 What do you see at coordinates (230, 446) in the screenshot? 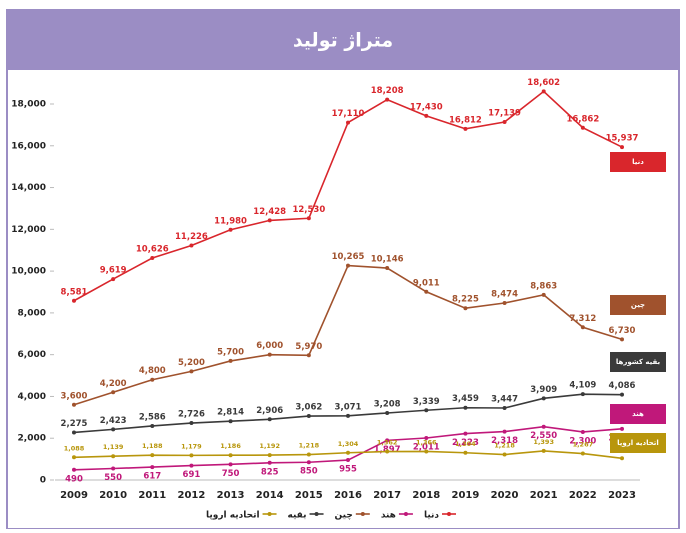
I see `value-label: 1,186` at bounding box center [230, 446].